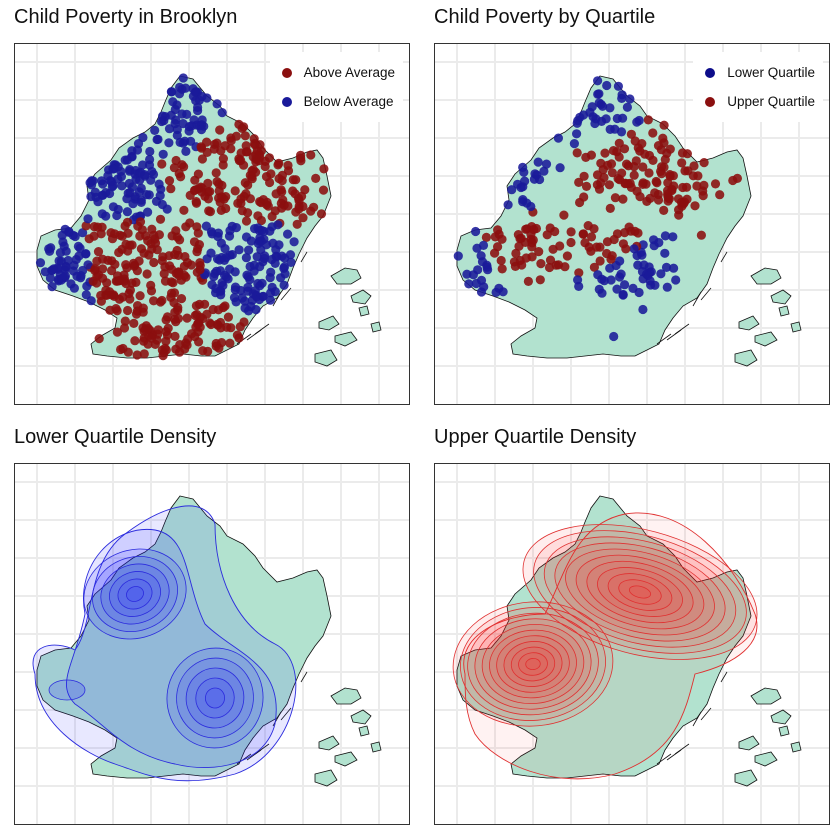 This screenshot has height=840, width=840. Describe the element at coordinates (758, 72) in the screenshot. I see `legend-item-lower-quartile: Lower Quartile` at that location.